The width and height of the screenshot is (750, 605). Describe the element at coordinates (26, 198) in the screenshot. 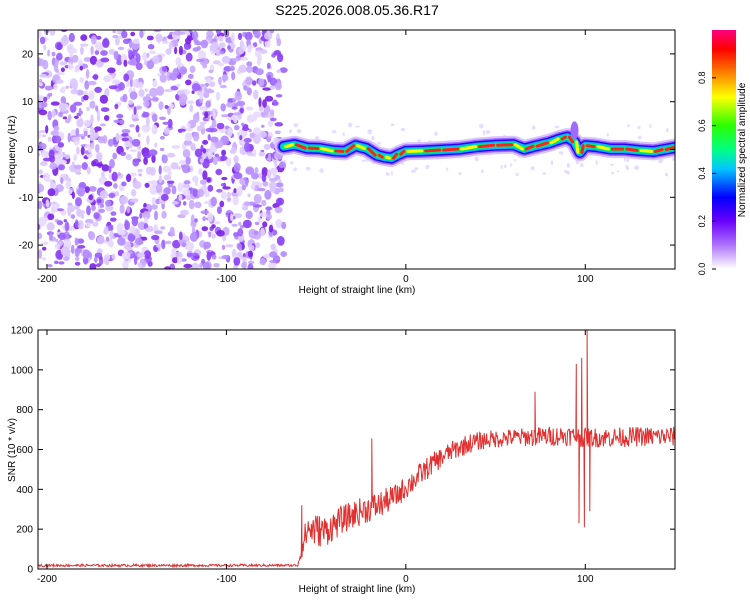

I see `spectrogram-y-tick-label: -10` at that location.